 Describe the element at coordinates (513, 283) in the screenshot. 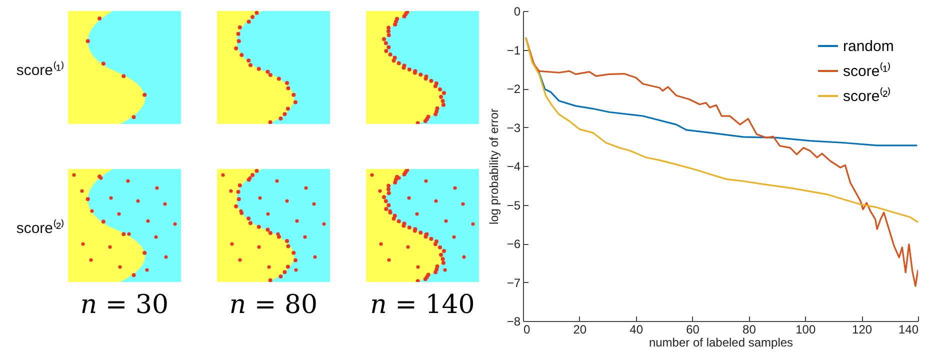

I see `y-tick-label: −7` at that location.